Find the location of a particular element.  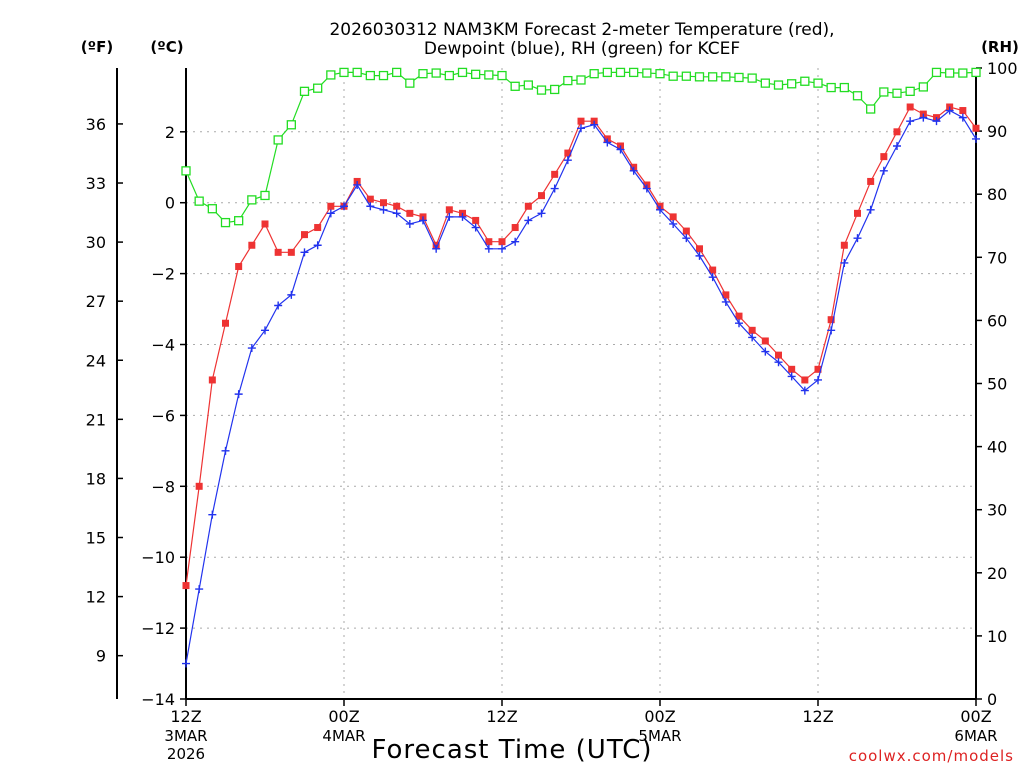

celsius-tick-label: 2 is located at coordinates (170, 132).